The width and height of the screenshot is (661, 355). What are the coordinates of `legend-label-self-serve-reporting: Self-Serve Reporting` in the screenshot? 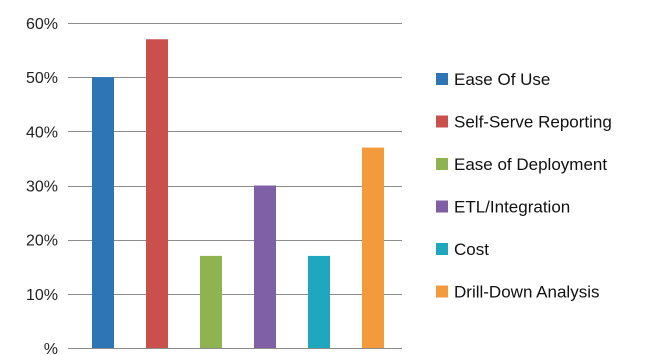 It's located at (533, 122).